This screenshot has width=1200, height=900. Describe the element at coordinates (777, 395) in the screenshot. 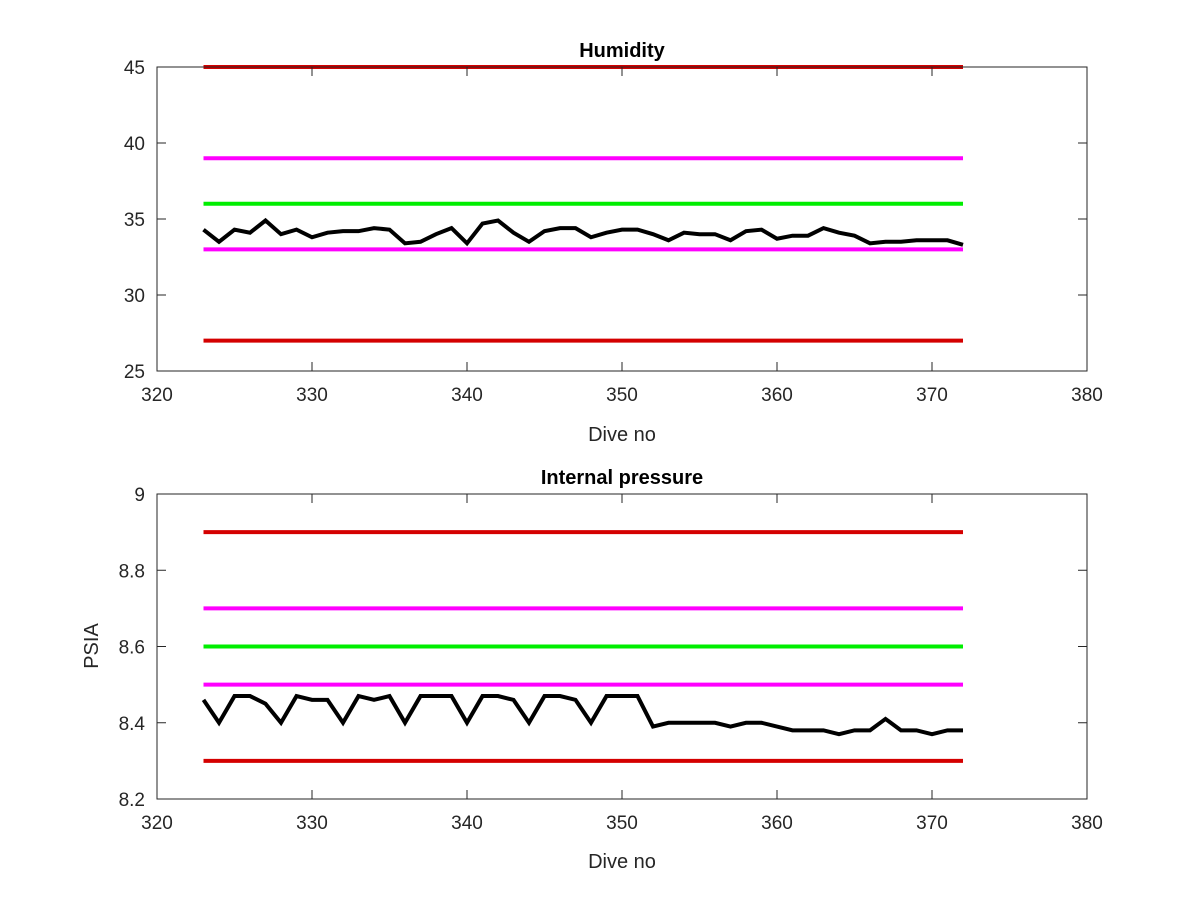

I see `humidity-x-tick-label: 360` at that location.